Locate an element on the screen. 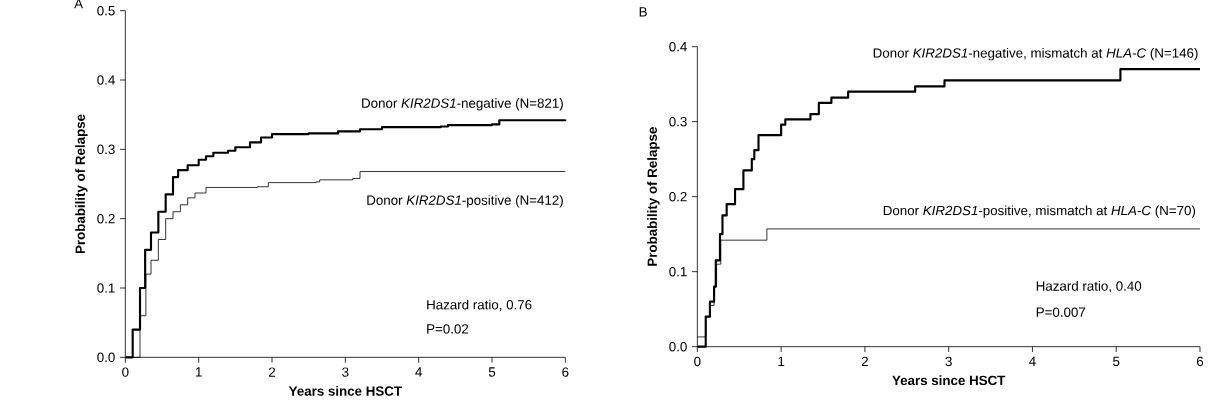  annotation: P=0.02 is located at coordinates (448, 329).